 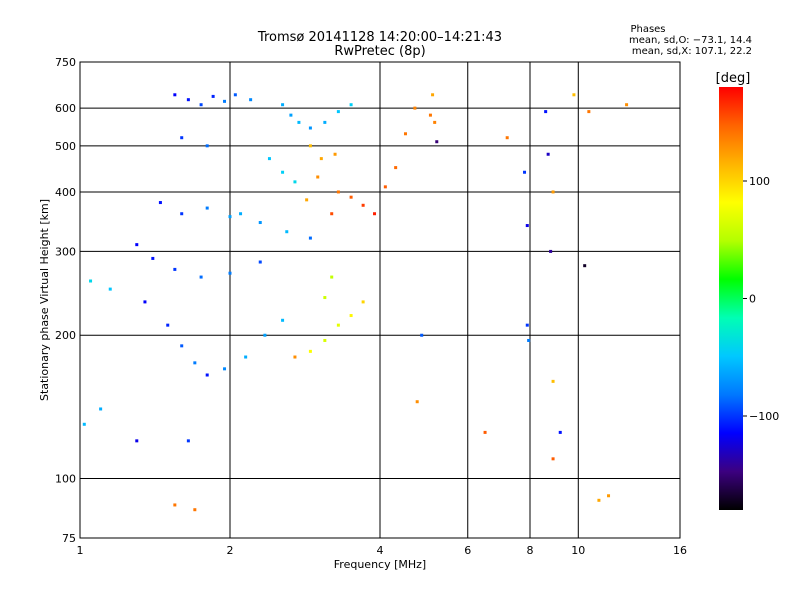 I want to click on stats-line-o: mean, sd,O: −73.1, 14.4, so click(x=690, y=40).